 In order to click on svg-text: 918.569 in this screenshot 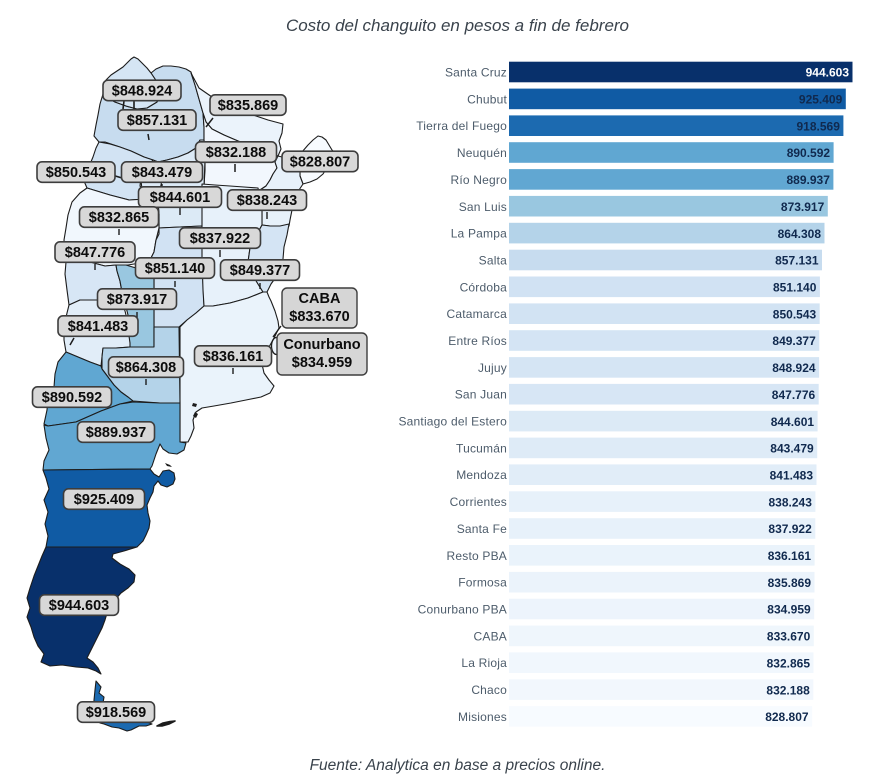, I will do `click(819, 126)`.